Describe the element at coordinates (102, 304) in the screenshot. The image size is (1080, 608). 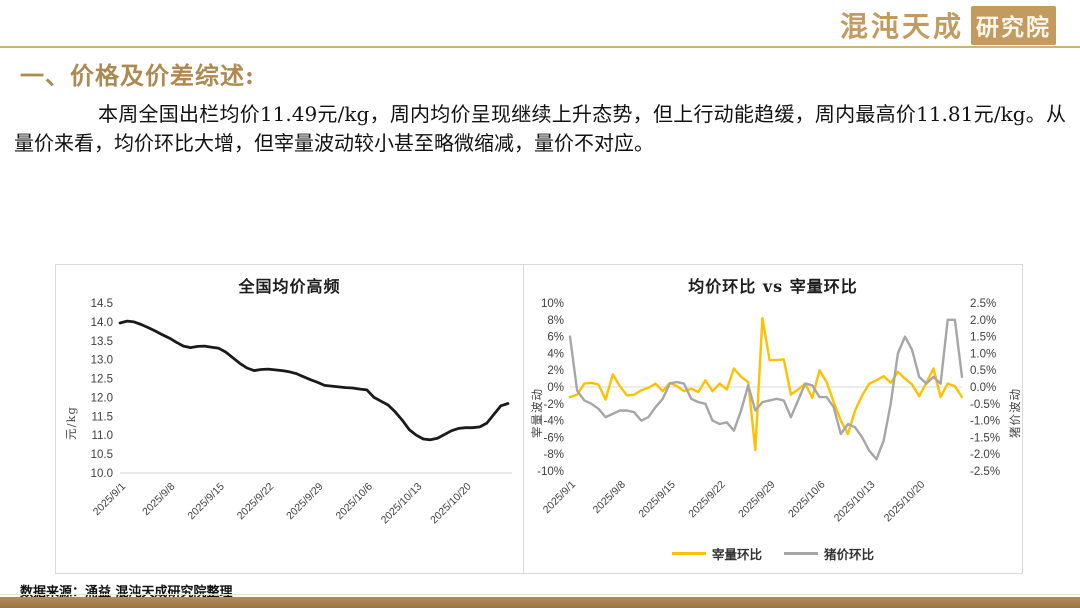
I see `y-tick-label: 14.5` at that location.